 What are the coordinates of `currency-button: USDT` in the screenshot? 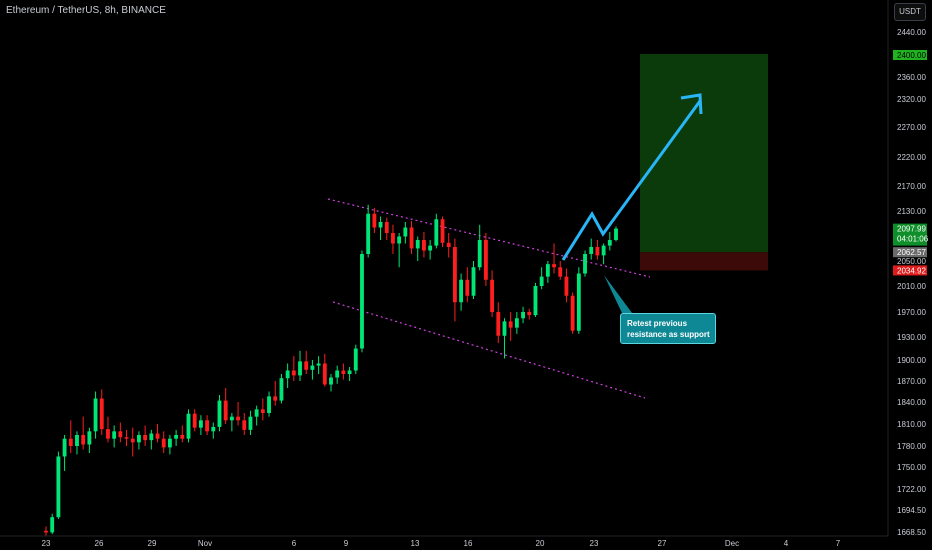 It's located at (910, 12).